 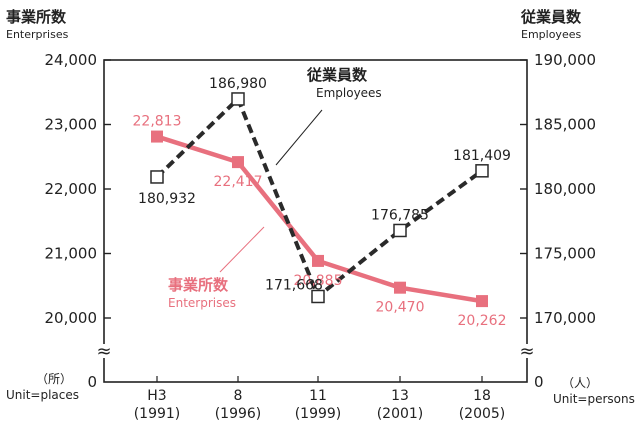 I want to click on right-axis-title-en: Employees, so click(x=551, y=34).